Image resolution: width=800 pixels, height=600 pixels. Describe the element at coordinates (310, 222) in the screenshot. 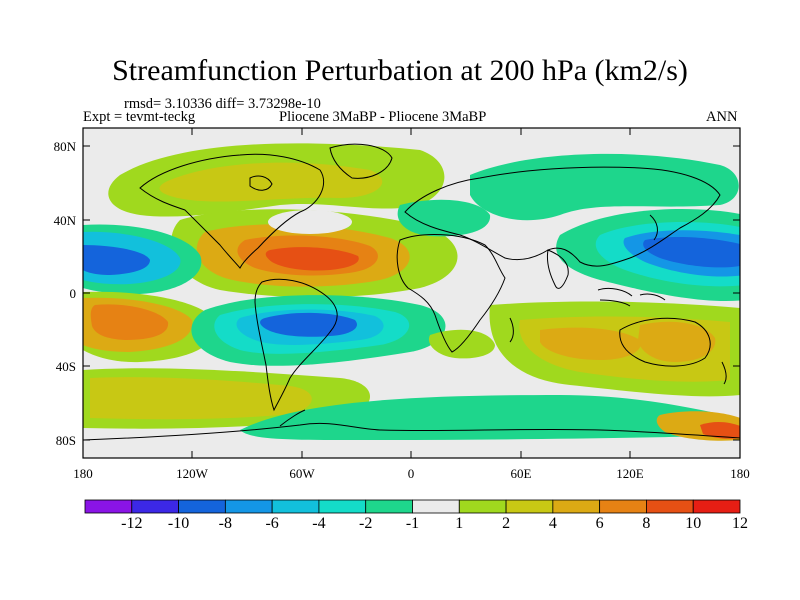

I see `atlantic-gap` at that location.